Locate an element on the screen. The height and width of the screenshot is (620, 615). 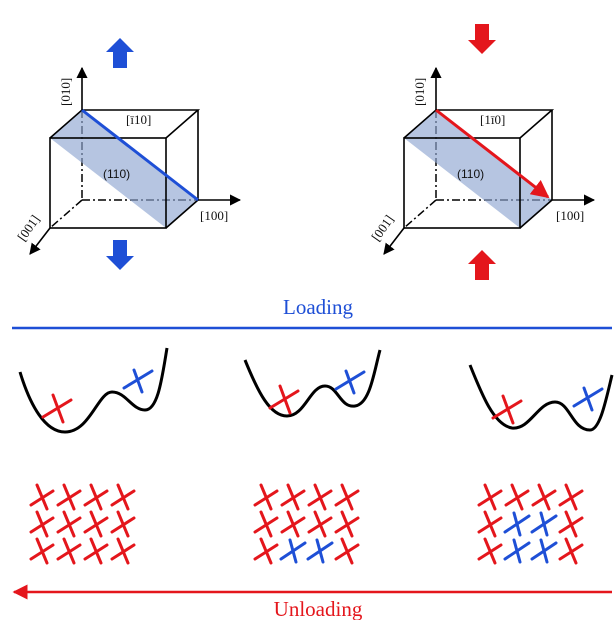
well-markers is located at coordinates (322, 396).